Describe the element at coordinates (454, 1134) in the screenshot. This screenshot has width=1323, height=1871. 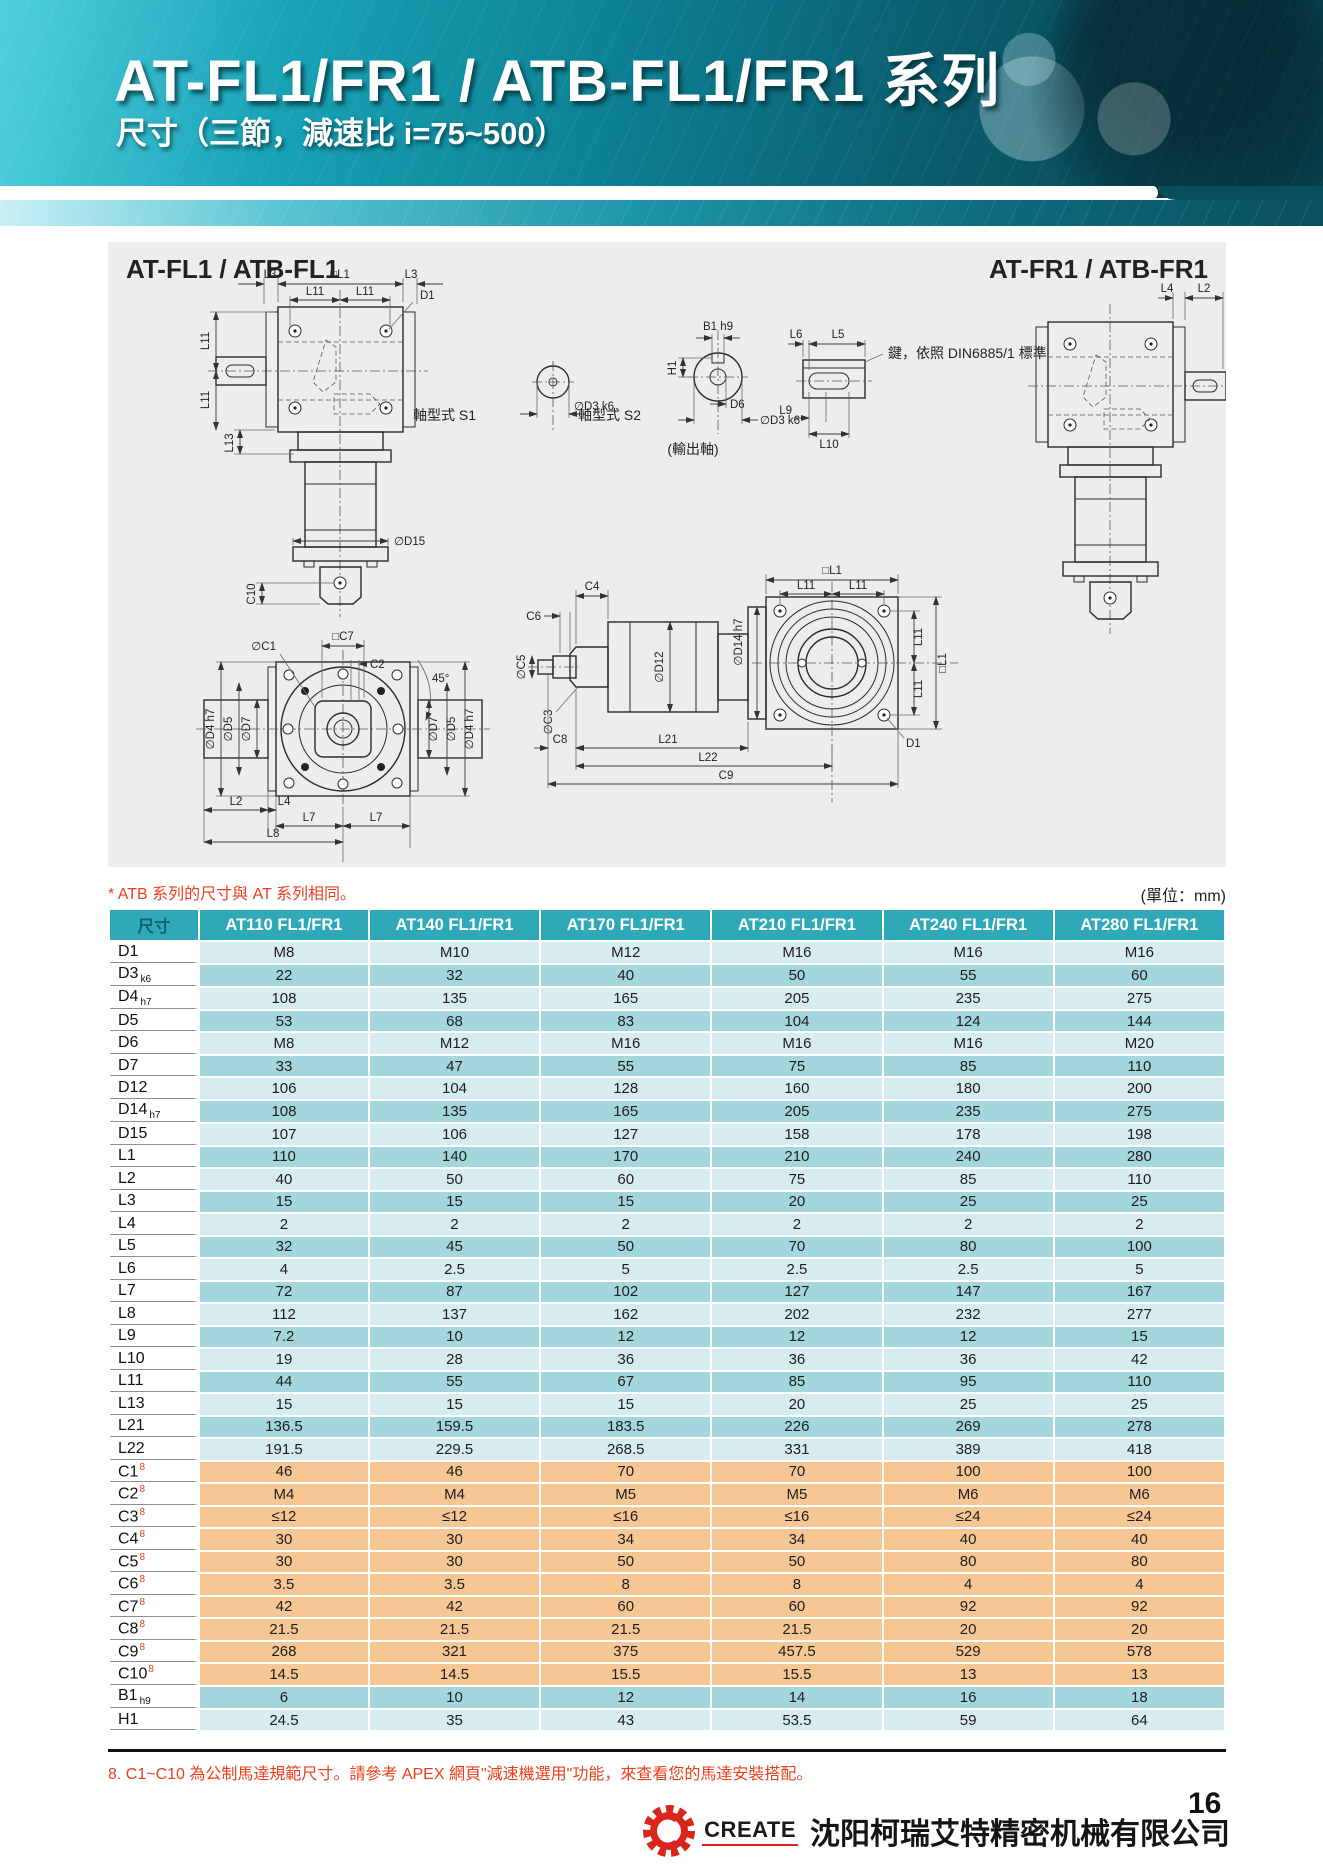
I see `cell-value: 106` at that location.